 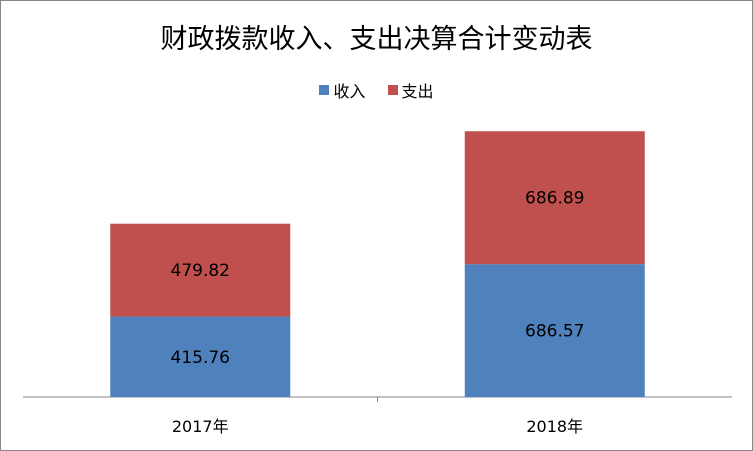 What do you see at coordinates (376, 90) in the screenshot?
I see `chart-legend: 收入 支出` at bounding box center [376, 90].